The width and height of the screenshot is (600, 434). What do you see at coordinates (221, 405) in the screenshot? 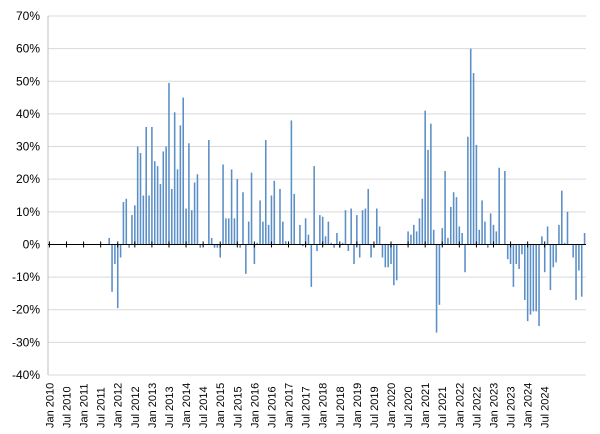
I see `x-tick-label: Jan 2015` at bounding box center [221, 405].